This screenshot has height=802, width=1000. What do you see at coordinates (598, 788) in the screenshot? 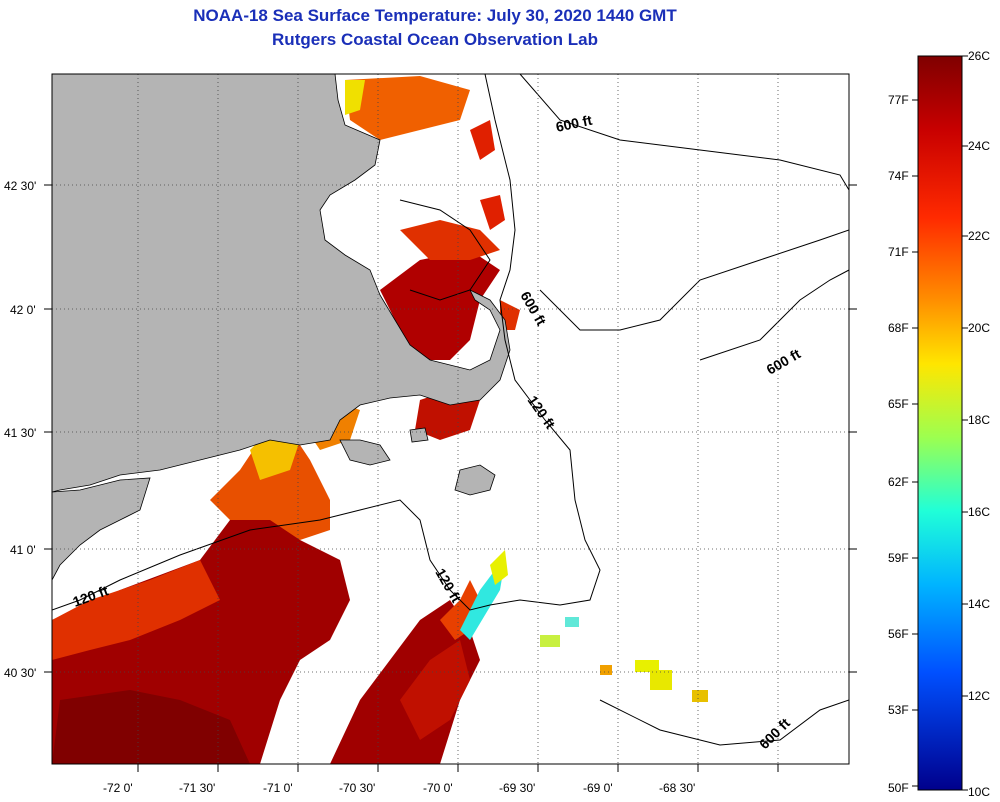
I see `lon-label-69-0: -69 0'` at bounding box center [598, 788].